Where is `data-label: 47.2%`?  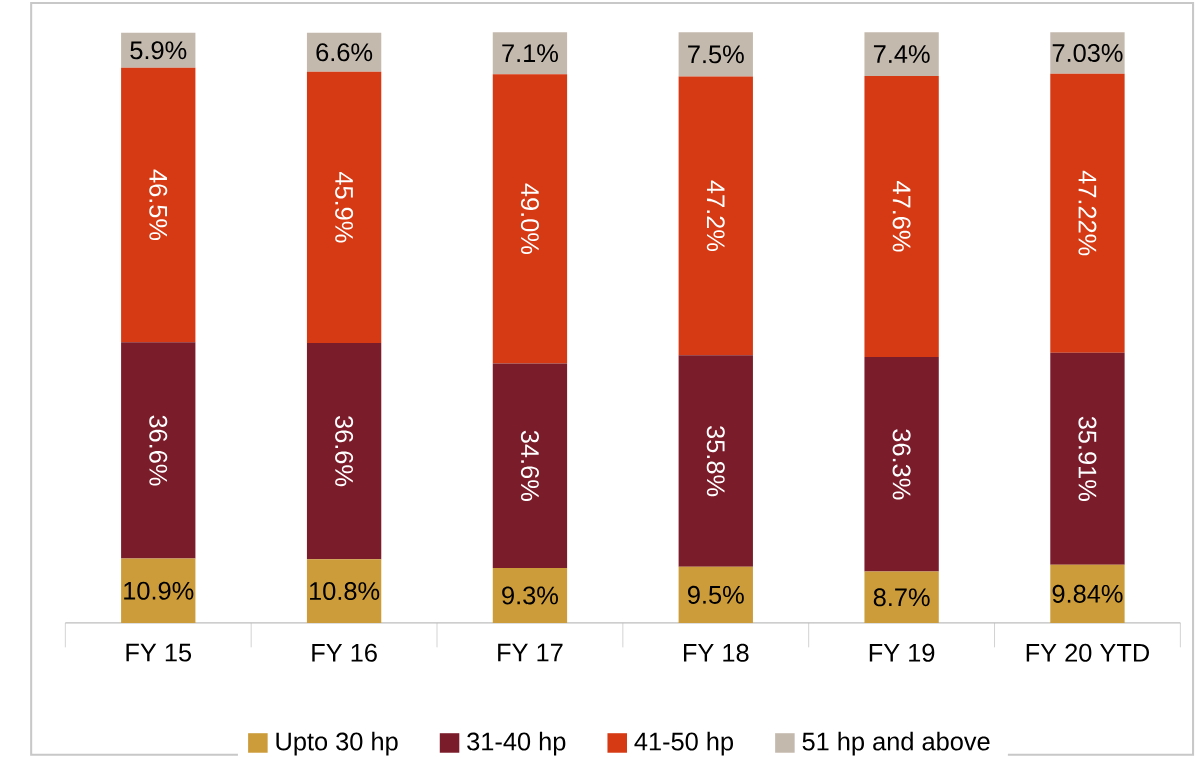 data-label: 47.2% is located at coordinates (715, 216).